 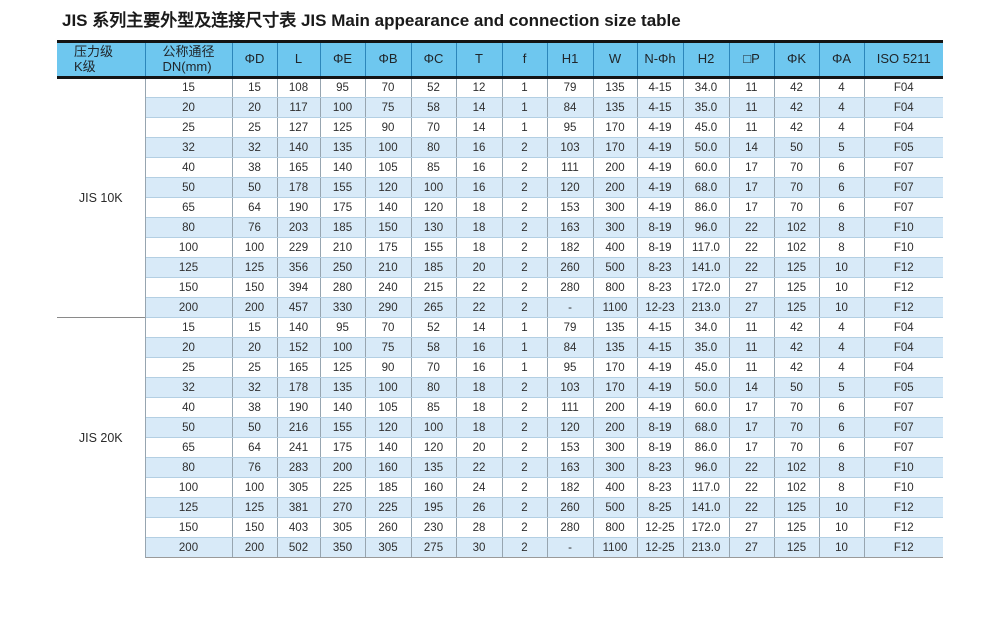 I want to click on table-cell: F05, so click(x=903, y=387).